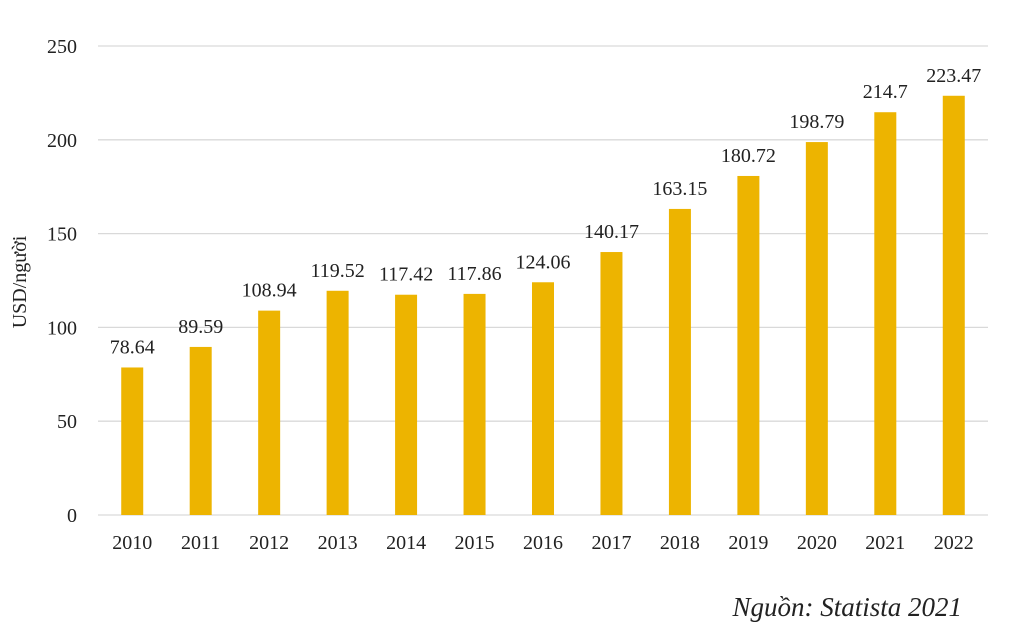  What do you see at coordinates (885, 92) in the screenshot?
I see `data-label-2021: 214.7` at bounding box center [885, 92].